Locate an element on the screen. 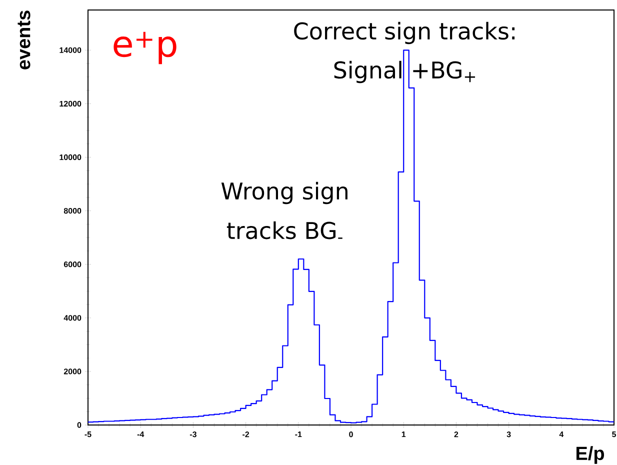 The image size is (617, 465). y-tick-label: 12000 is located at coordinates (71, 103).